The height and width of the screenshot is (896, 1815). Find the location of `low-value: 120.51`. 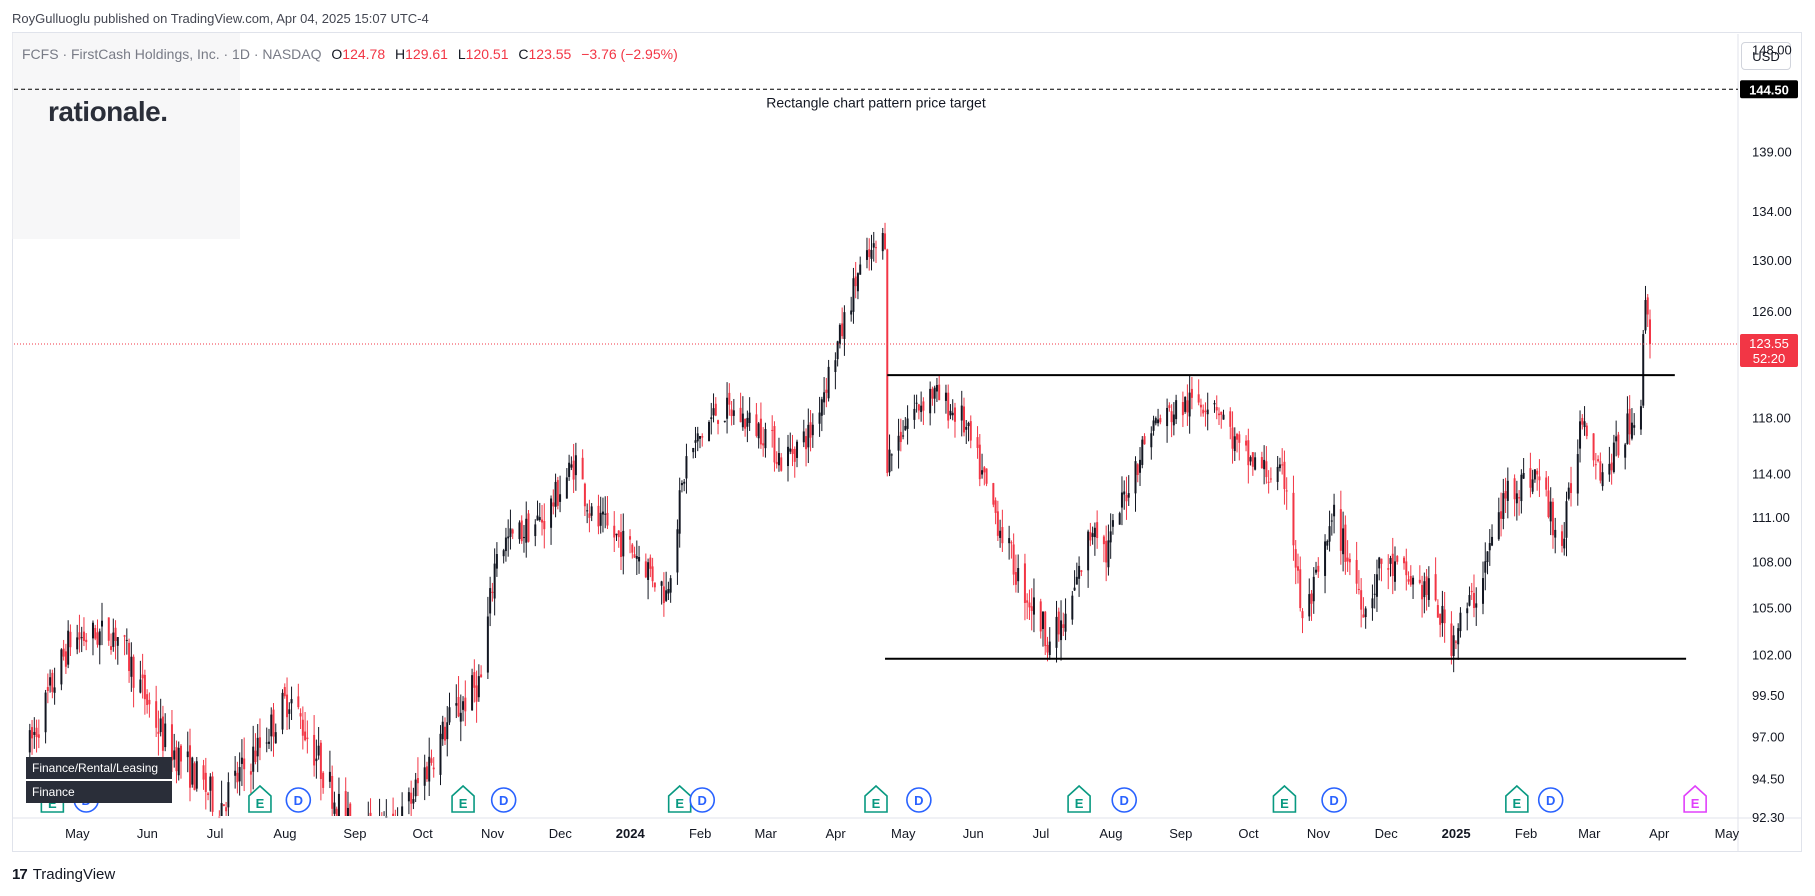

low-value: 120.51 is located at coordinates (487, 54).